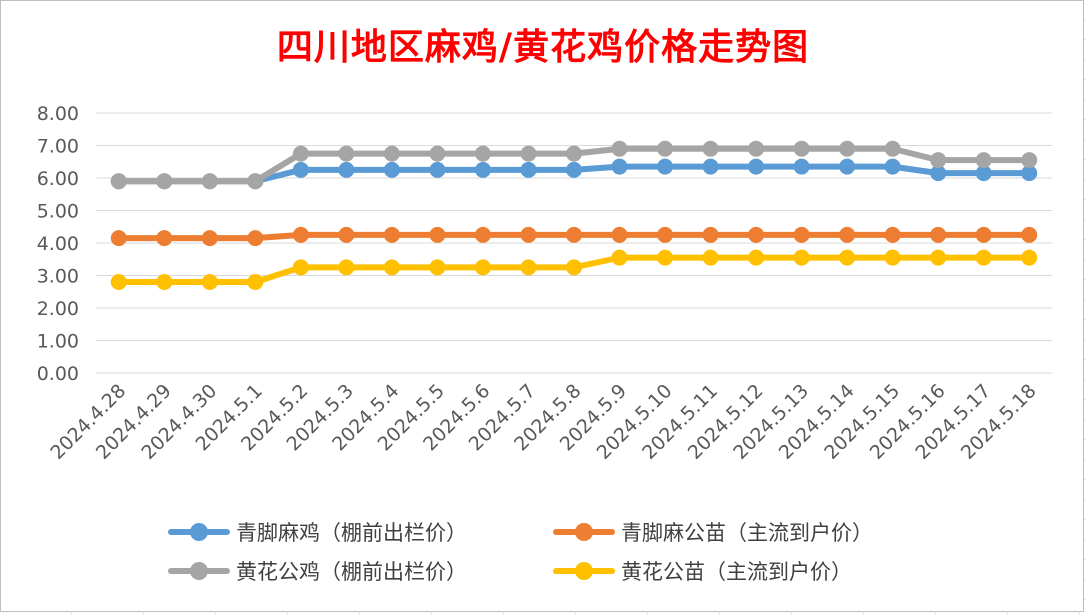  Describe the element at coordinates (199, 571) in the screenshot. I see `legend-swatch-huanghua-gongji` at that location.